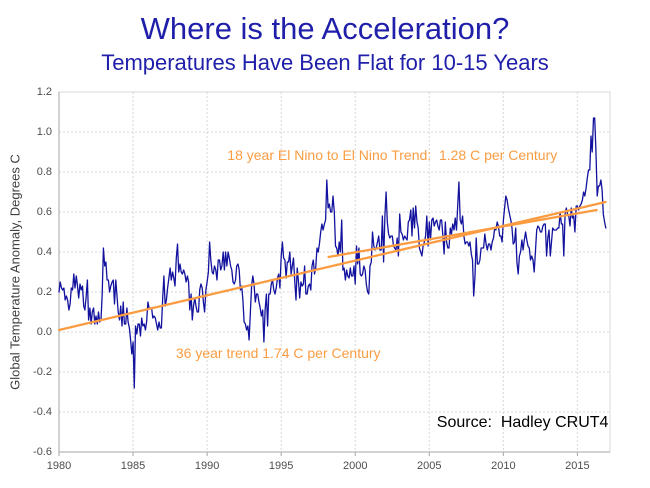 The width and height of the screenshot is (650, 488). What do you see at coordinates (503, 466) in the screenshot?
I see `x-axis-tick-label: 2010` at bounding box center [503, 466].